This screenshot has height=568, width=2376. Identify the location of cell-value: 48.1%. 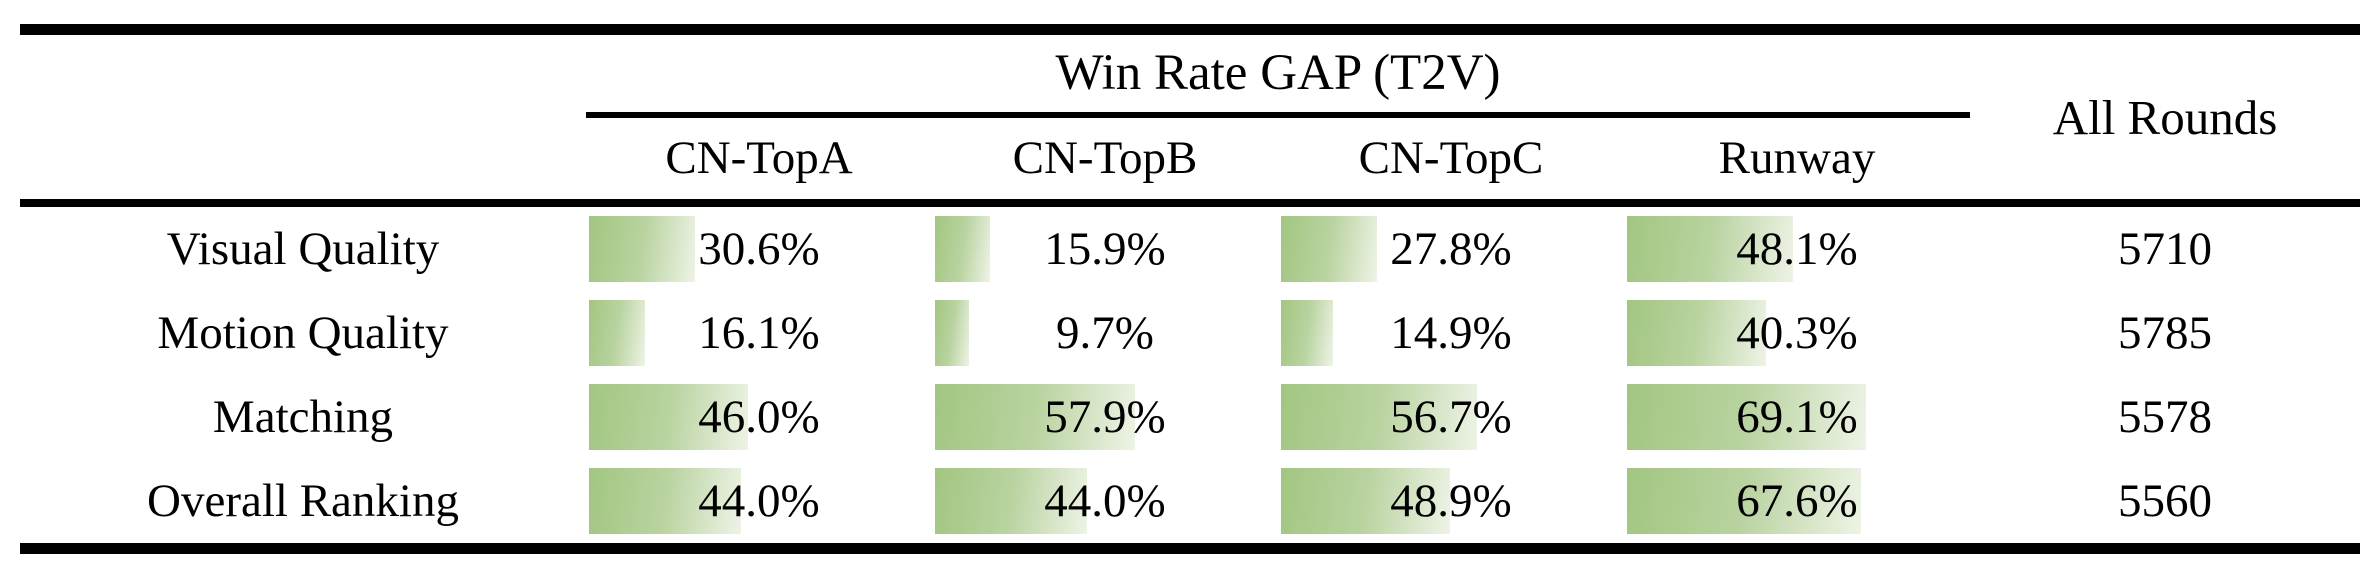
(1797, 248).